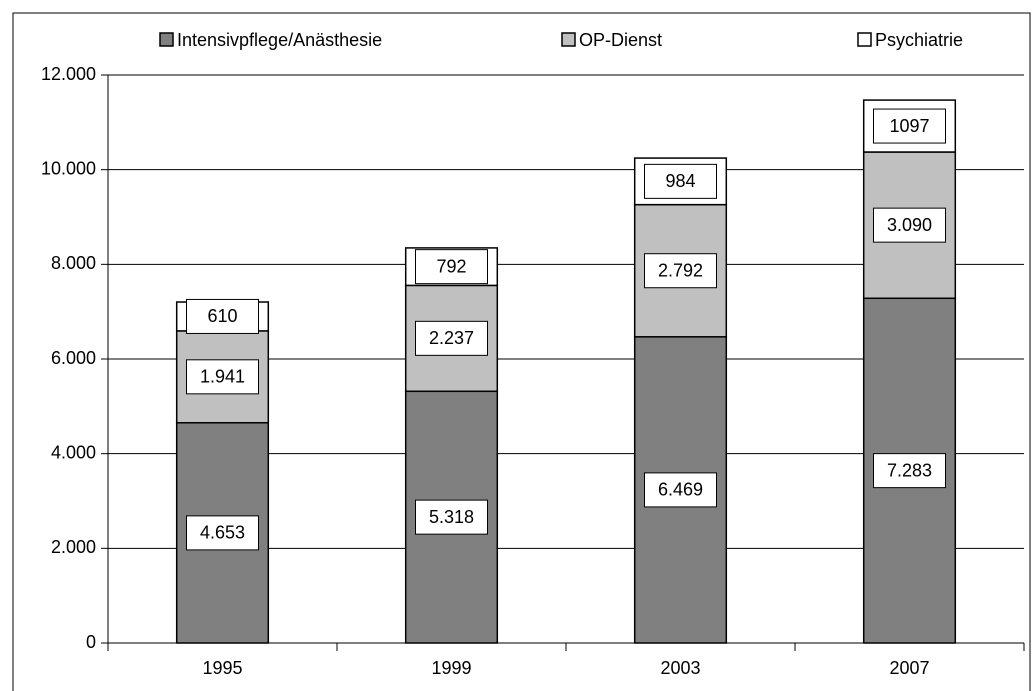 Image resolution: width=1034 pixels, height=691 pixels. I want to click on x-tick-label: 1995, so click(222, 668).